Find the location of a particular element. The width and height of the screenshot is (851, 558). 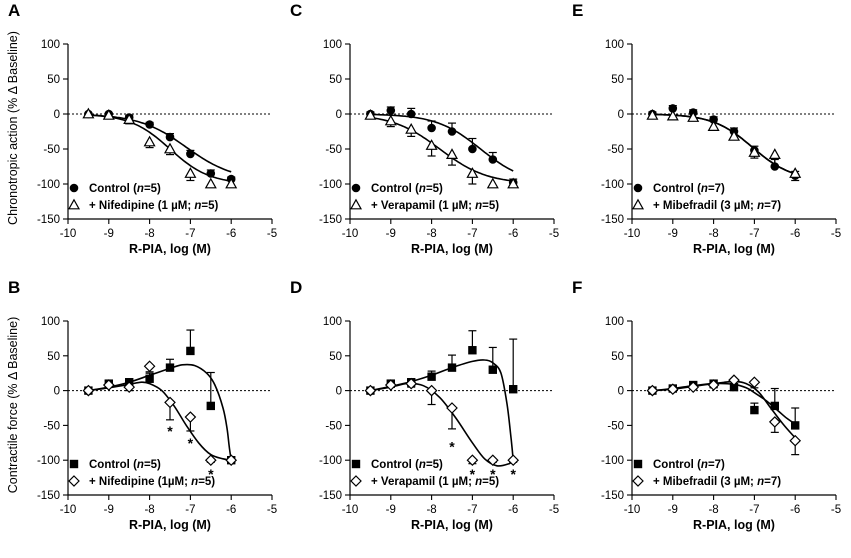

legend-label: + Nifedipine (1µM; n=5) is located at coordinates (152, 482).